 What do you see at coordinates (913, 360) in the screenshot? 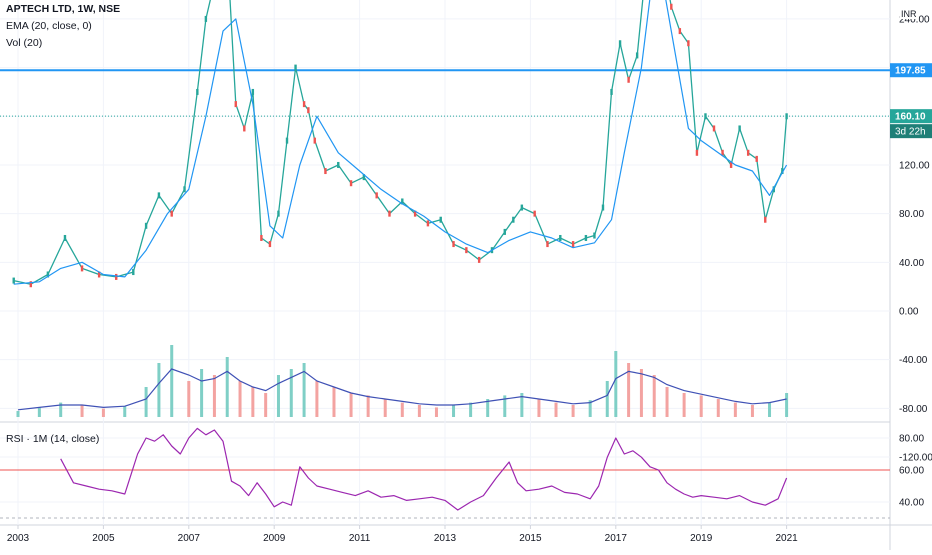
I see `price-tick-label: -40.00` at bounding box center [913, 360].